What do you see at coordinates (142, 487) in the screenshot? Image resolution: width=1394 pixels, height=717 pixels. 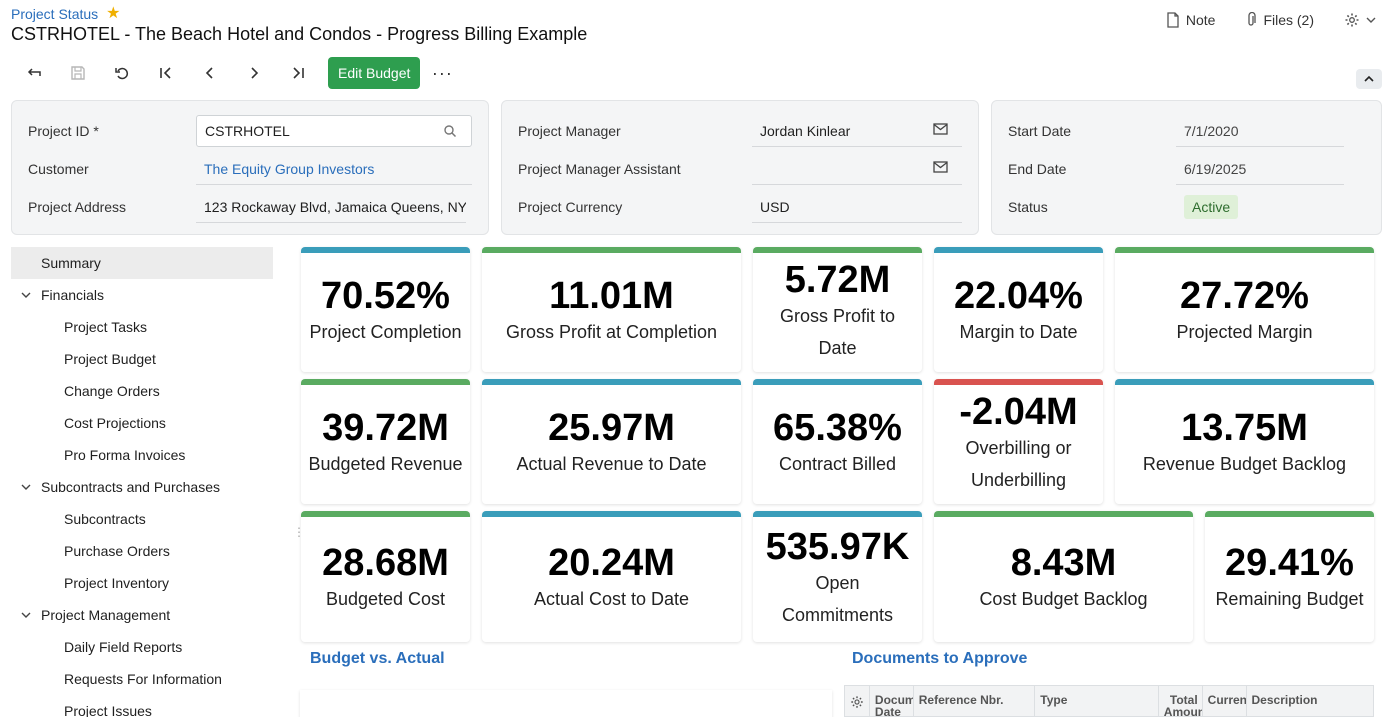 I see `nav-group-subcontracts-purchases: Subcontracts and Purchases` at bounding box center [142, 487].